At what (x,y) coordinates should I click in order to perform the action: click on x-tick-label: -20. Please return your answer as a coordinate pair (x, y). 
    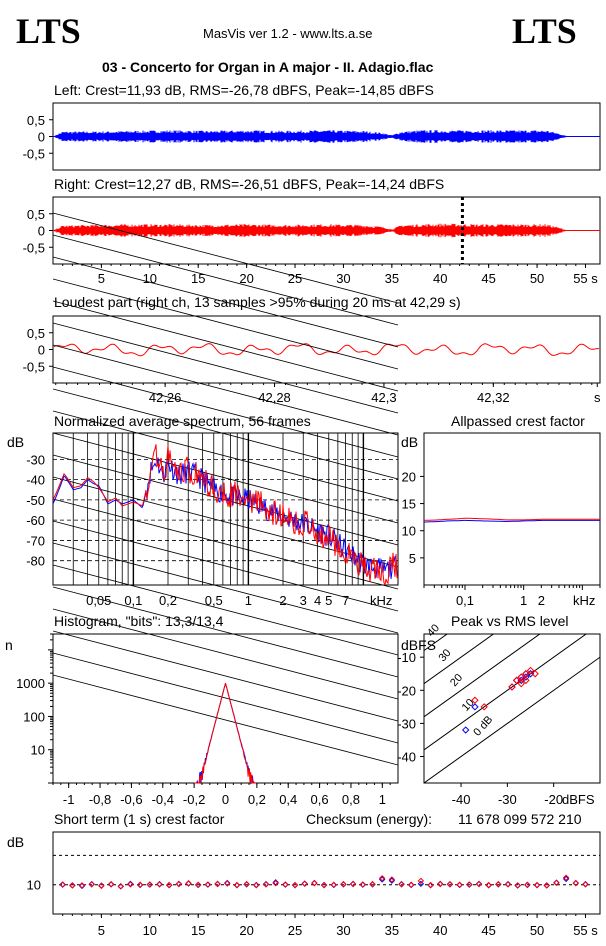
    Looking at the image, I should click on (553, 799).